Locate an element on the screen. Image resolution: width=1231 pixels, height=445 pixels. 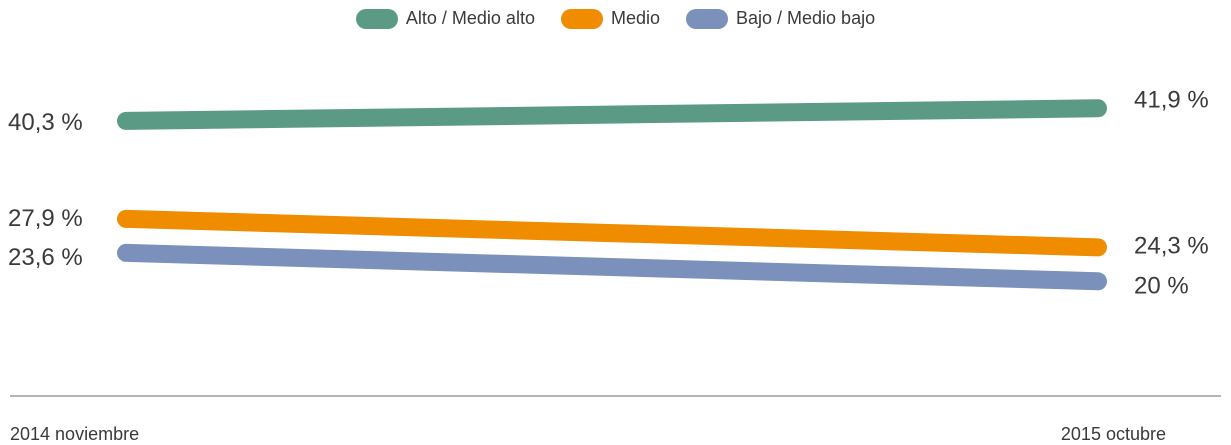
x-tick-label-start: 2014 noviembre is located at coordinates (75, 434).